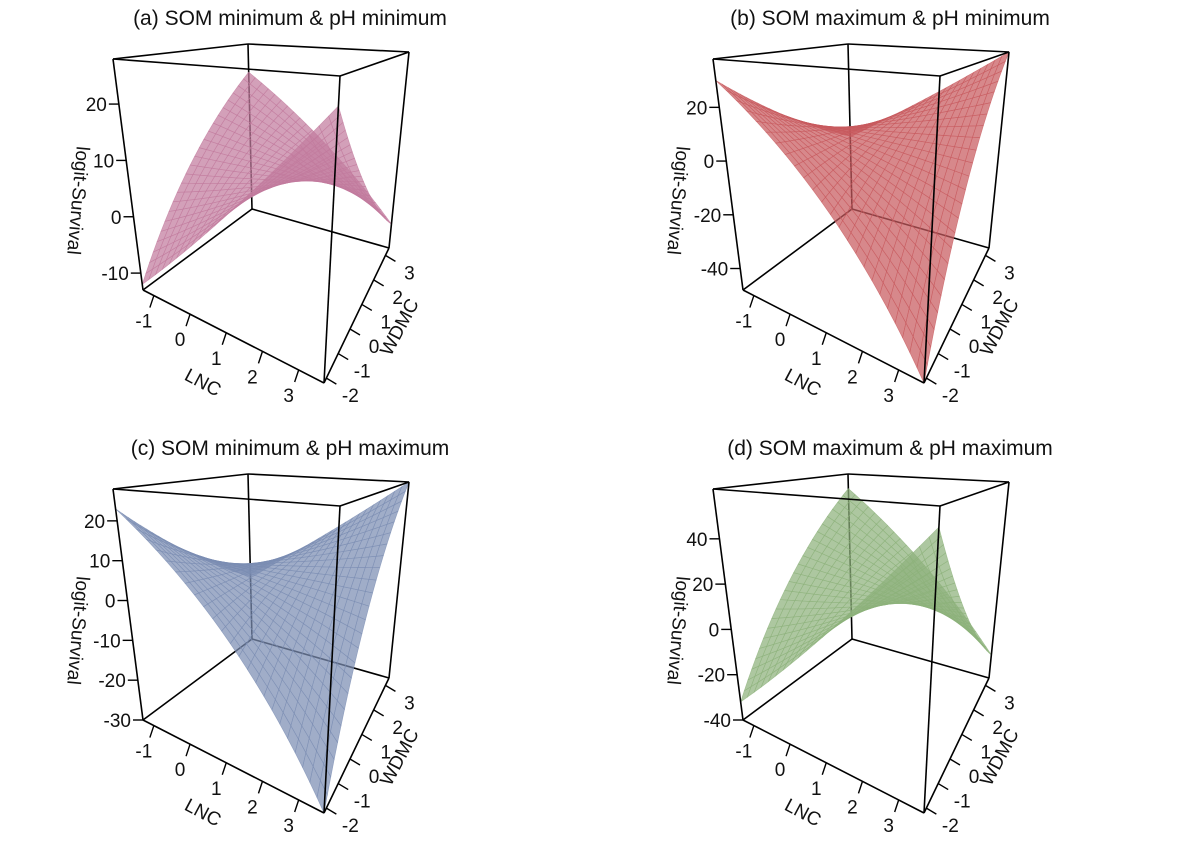 Image resolution: width=1200 pixels, height=857 pixels. What do you see at coordinates (962, 372) in the screenshot?
I see `y-tick-label: -1` at bounding box center [962, 372].